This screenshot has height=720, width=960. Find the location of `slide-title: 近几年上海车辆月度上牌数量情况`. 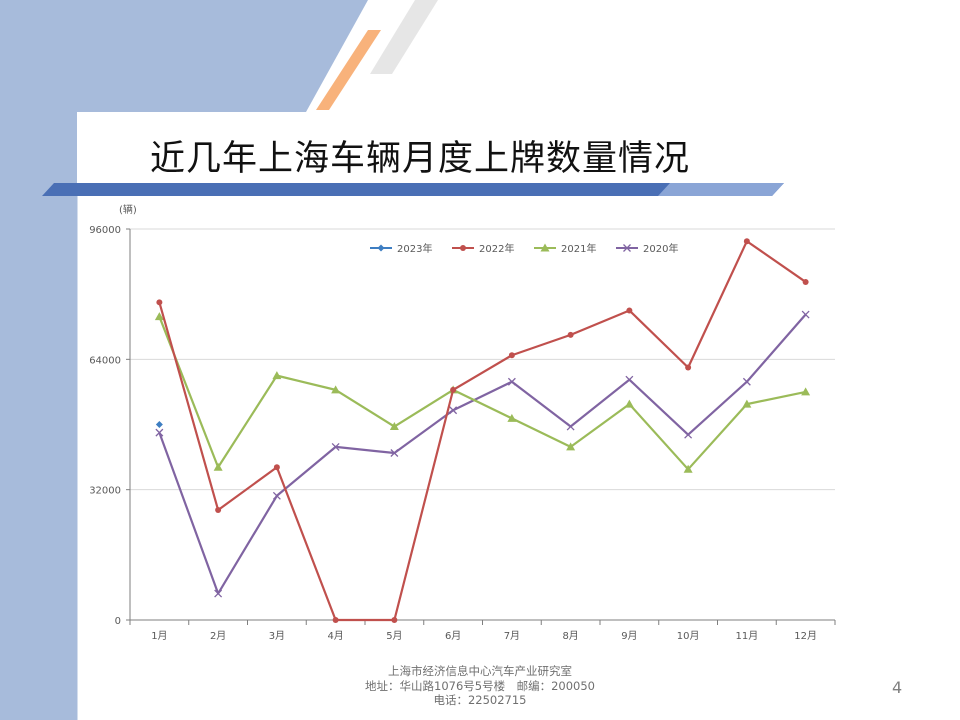

slide-title: 近几年上海车辆月度上牌数量情况 is located at coordinates (420, 159).